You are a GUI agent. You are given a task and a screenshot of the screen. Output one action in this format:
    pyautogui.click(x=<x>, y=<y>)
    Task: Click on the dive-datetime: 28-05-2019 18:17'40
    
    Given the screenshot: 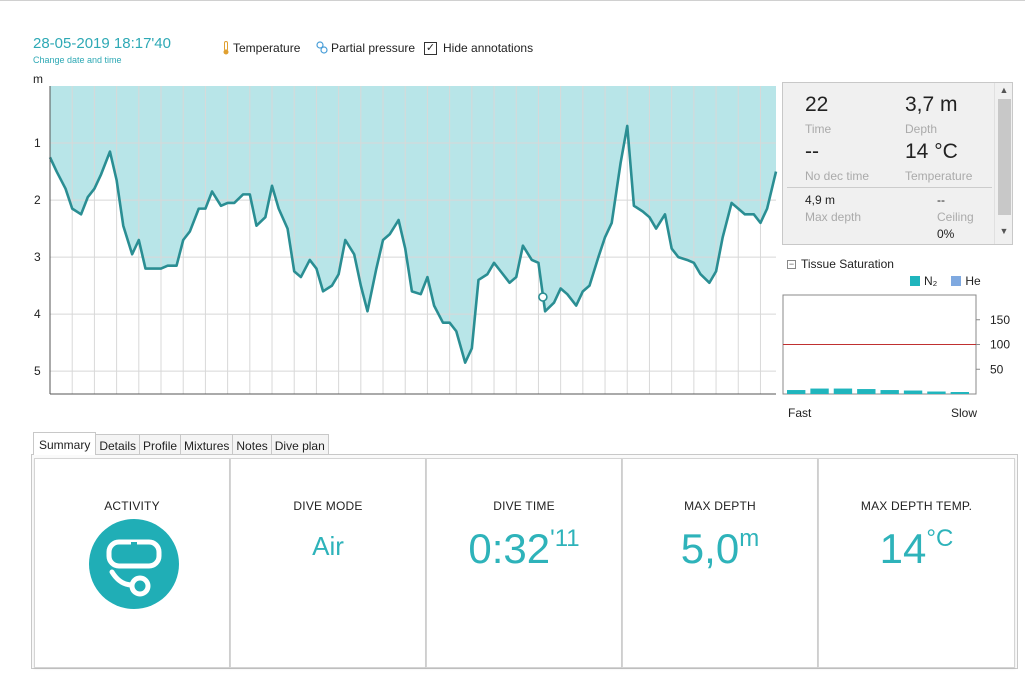 What is the action you would take?
    pyautogui.click(x=102, y=43)
    